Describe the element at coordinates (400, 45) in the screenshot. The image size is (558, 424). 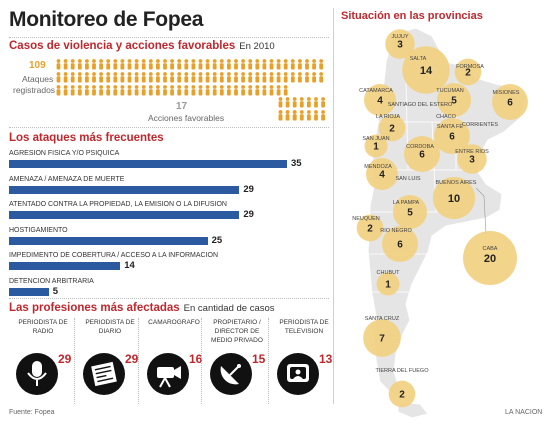
I see `province-value: 3` at that location.